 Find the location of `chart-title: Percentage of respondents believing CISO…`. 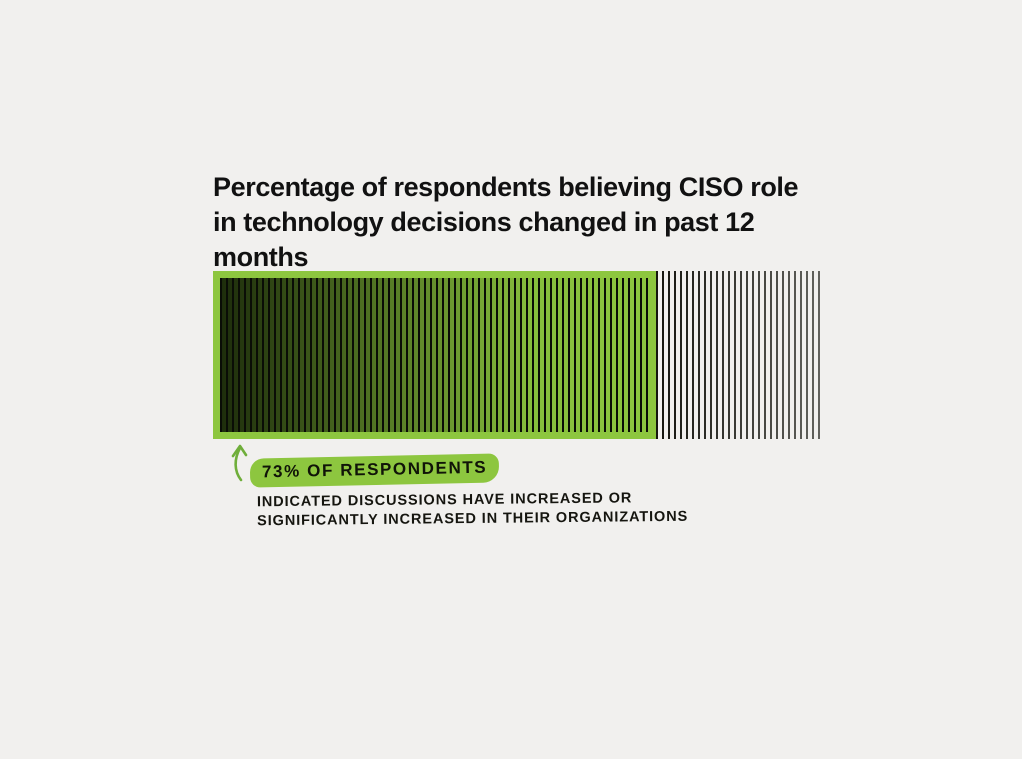

chart-title: Percentage of respondents believing CISO… is located at coordinates (506, 222).